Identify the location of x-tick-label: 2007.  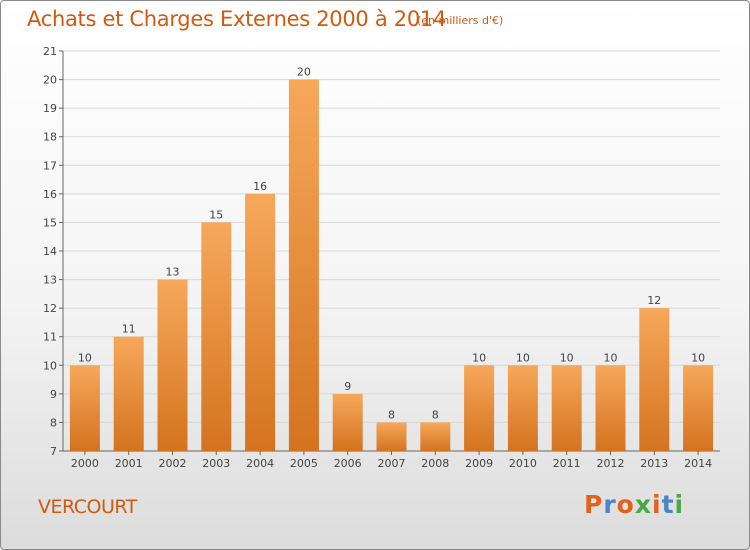
(392, 463).